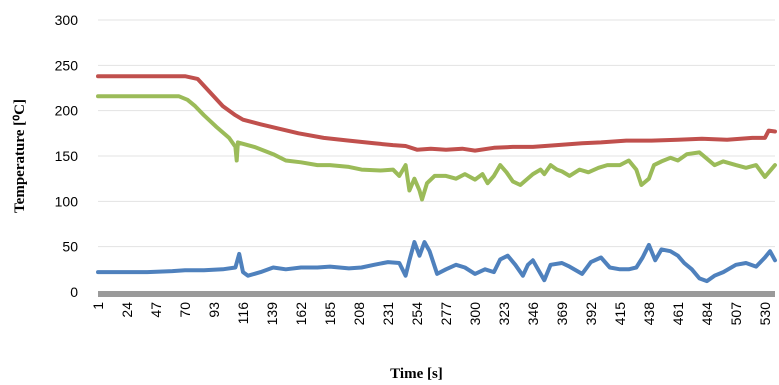  What do you see at coordinates (301, 314) in the screenshot?
I see `x-tick-label: 162` at bounding box center [301, 314].